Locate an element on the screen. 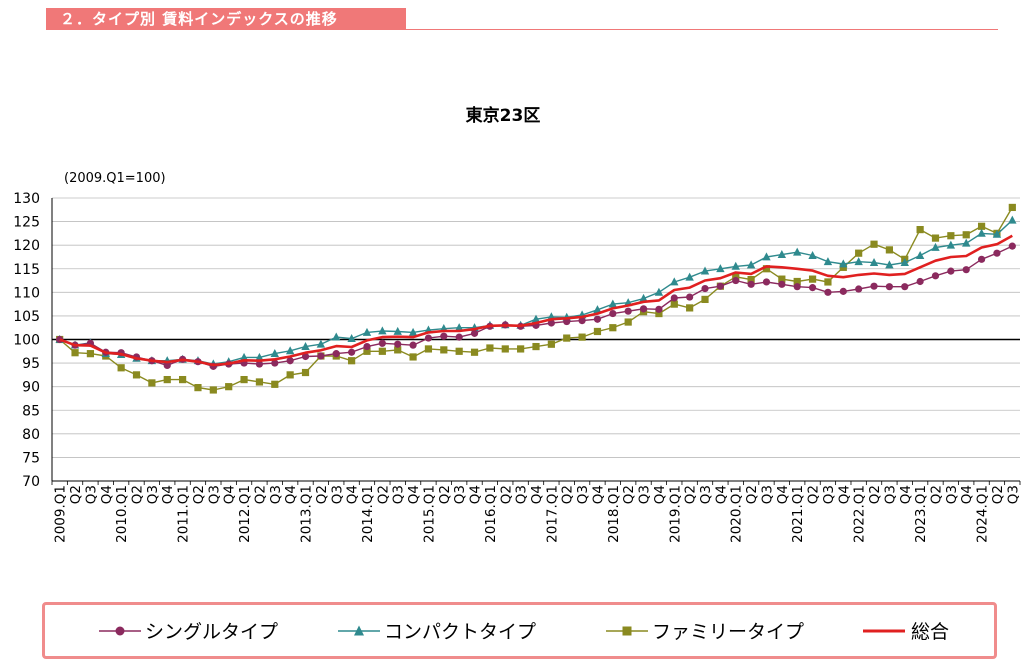 The image size is (1029, 663). legend-label-single: シングルタイプ is located at coordinates (212, 632).